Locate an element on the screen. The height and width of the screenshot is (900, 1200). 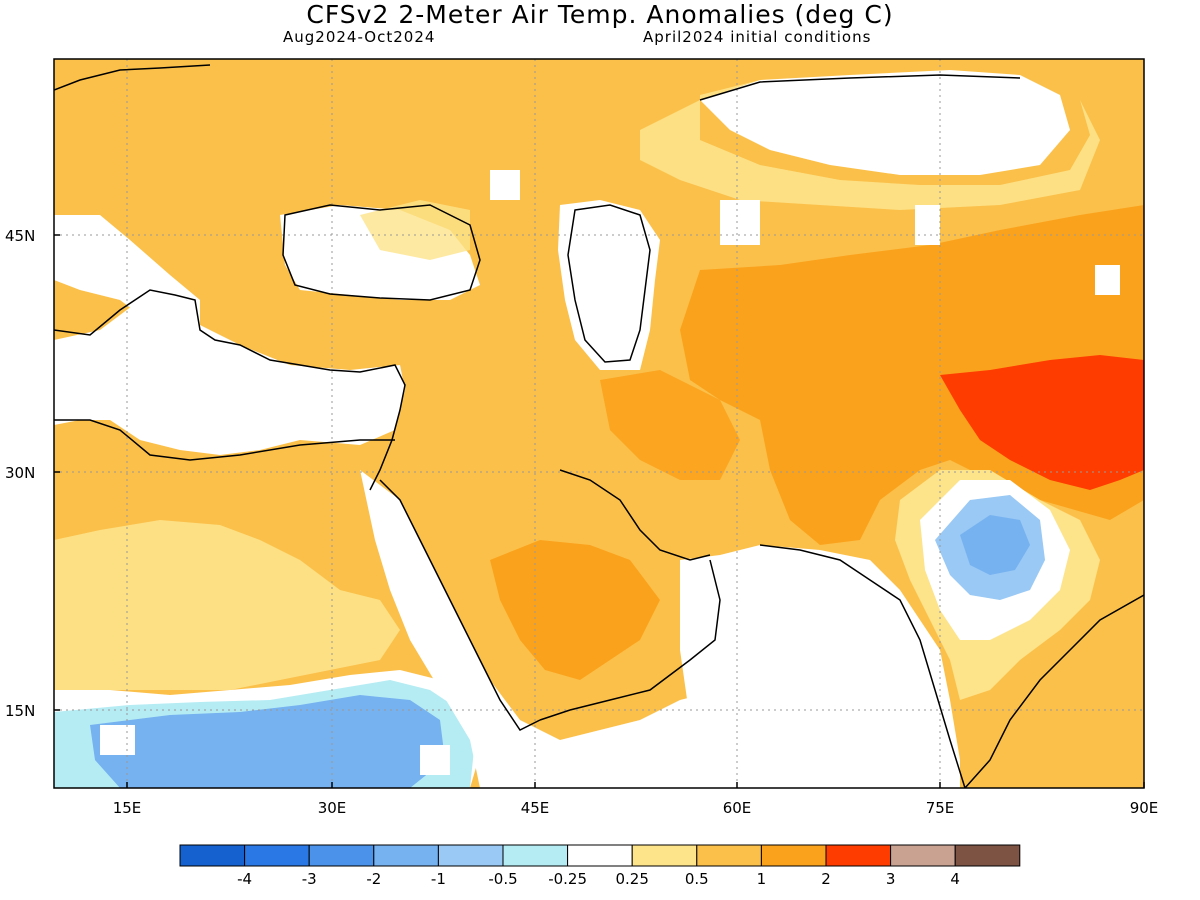
lon-label-75e: 75E is located at coordinates (940, 808).